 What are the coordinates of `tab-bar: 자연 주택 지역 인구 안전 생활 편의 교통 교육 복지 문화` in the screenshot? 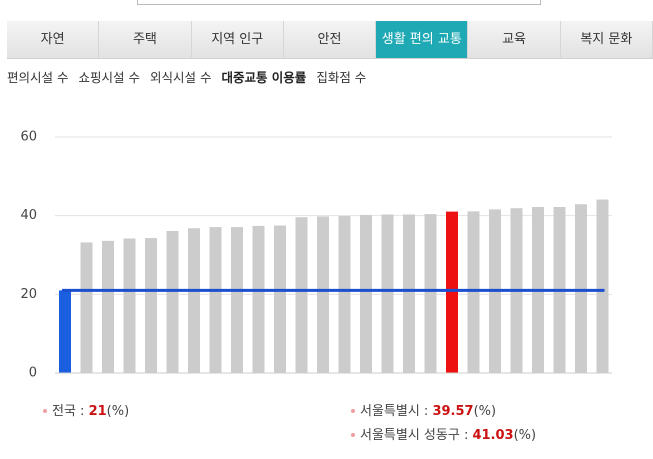 It's located at (330, 40).